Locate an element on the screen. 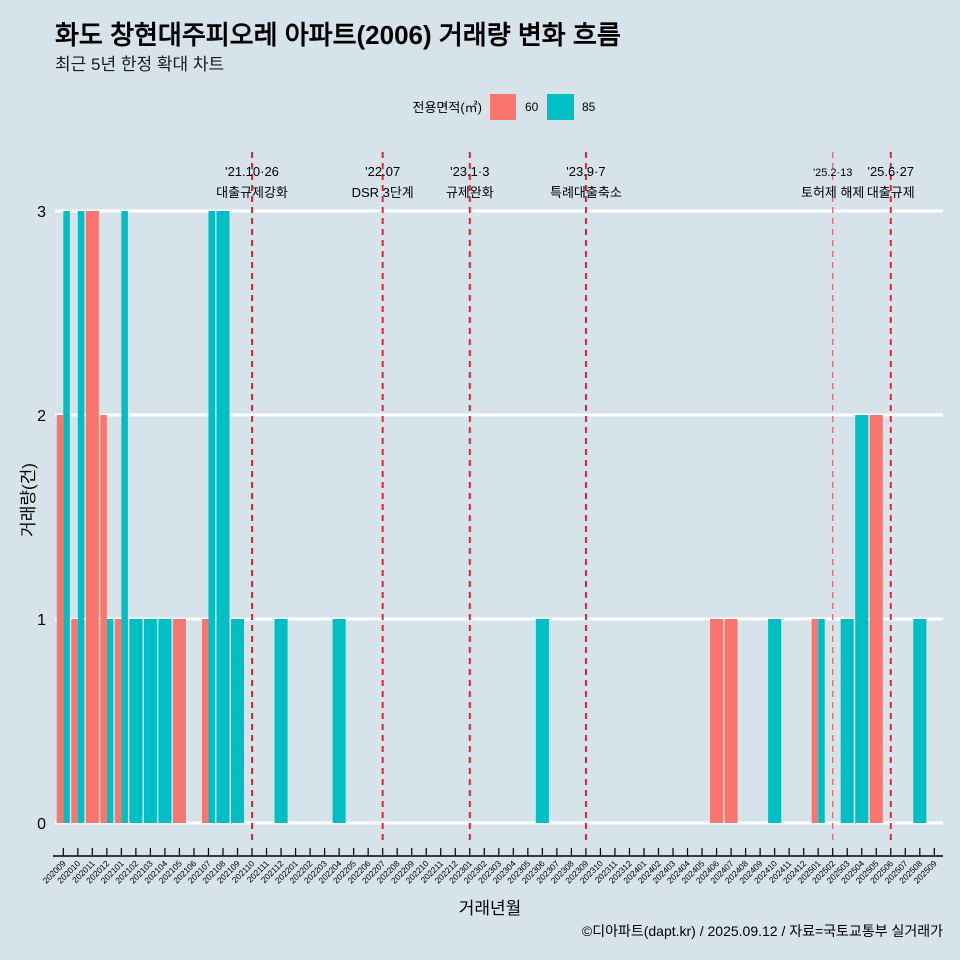  event-label: 특례대출축소 is located at coordinates (586, 192).